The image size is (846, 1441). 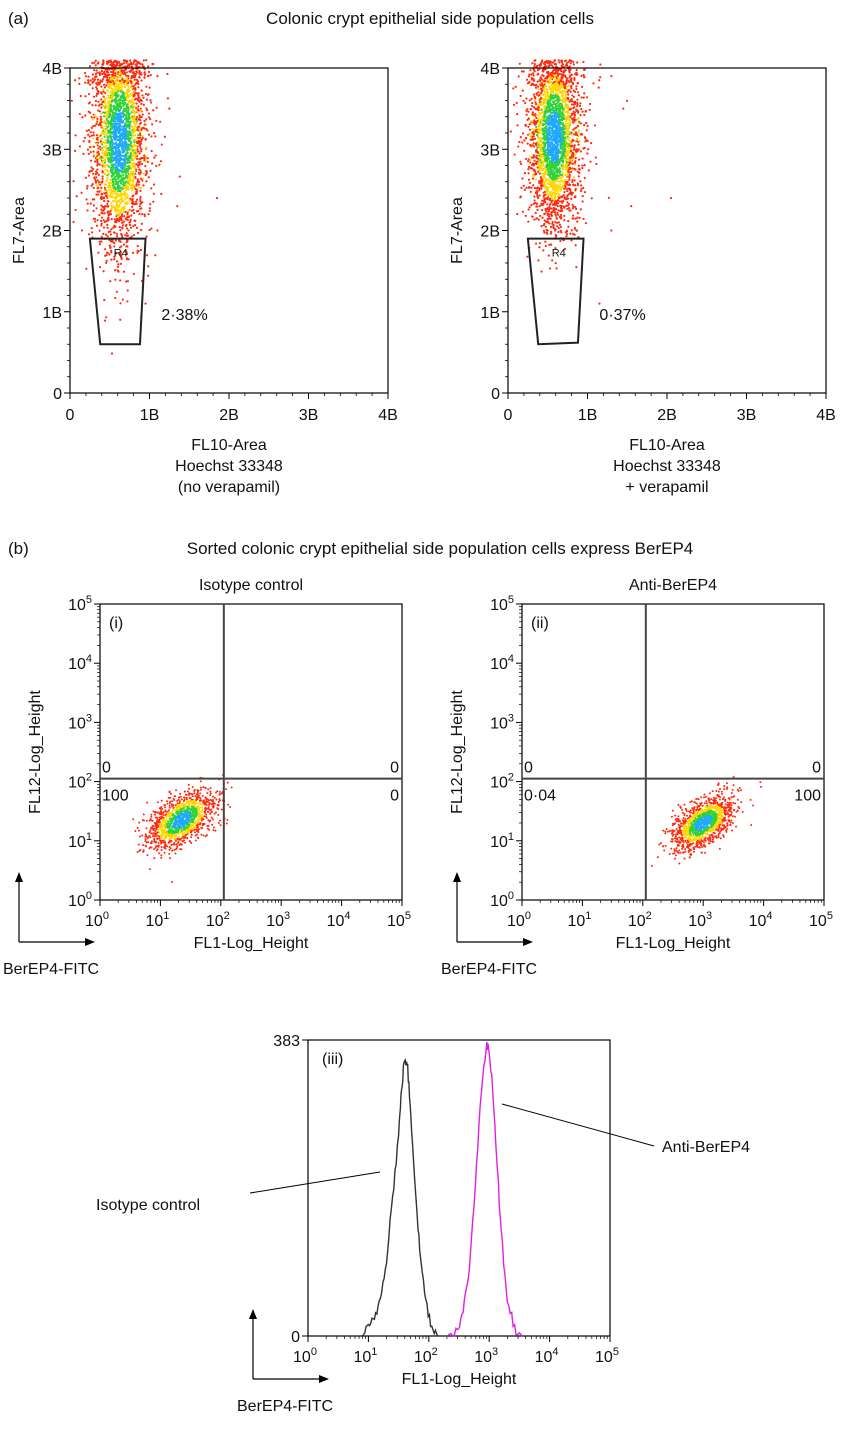 I want to click on gate-percent: 2·38%, so click(x=184, y=315).